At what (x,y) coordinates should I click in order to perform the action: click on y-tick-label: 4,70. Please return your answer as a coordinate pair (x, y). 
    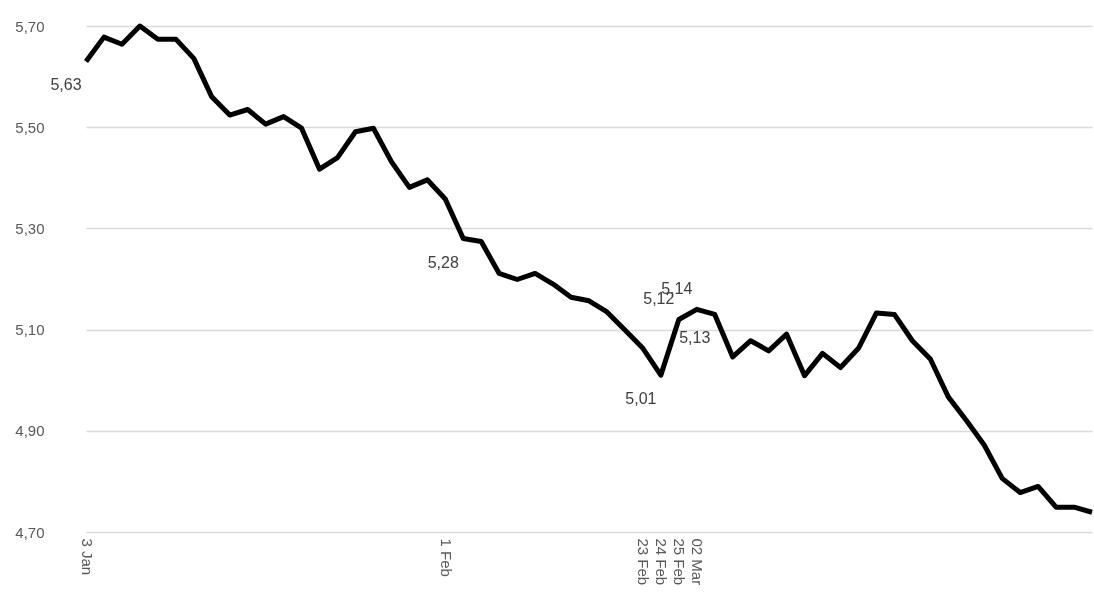
    Looking at the image, I should click on (30, 532).